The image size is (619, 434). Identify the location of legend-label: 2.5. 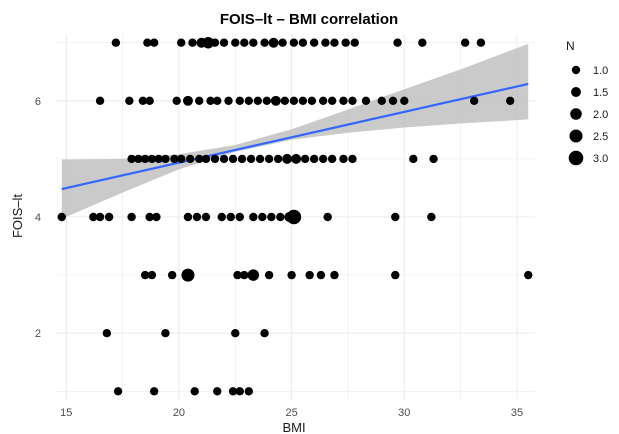
(600, 137).